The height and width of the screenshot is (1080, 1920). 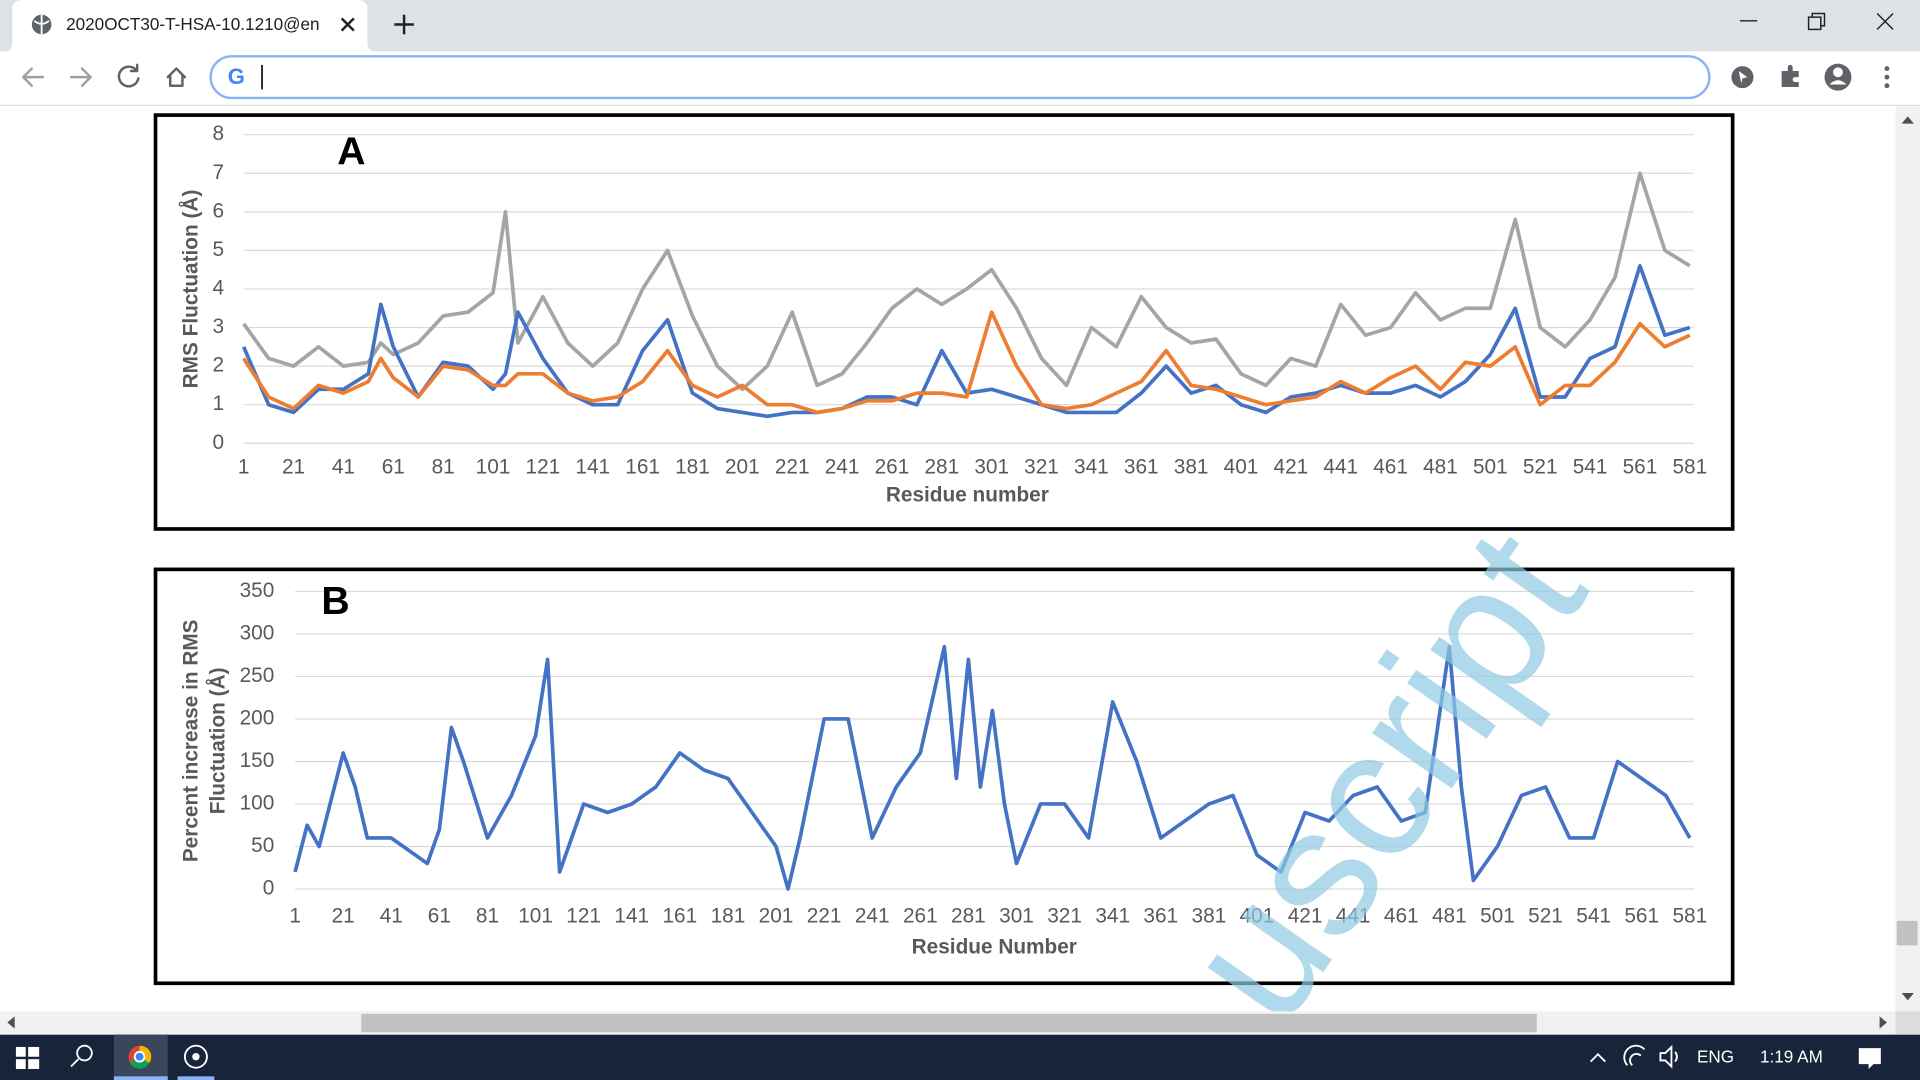 I want to click on y-tick-label: 5, so click(x=219, y=249).